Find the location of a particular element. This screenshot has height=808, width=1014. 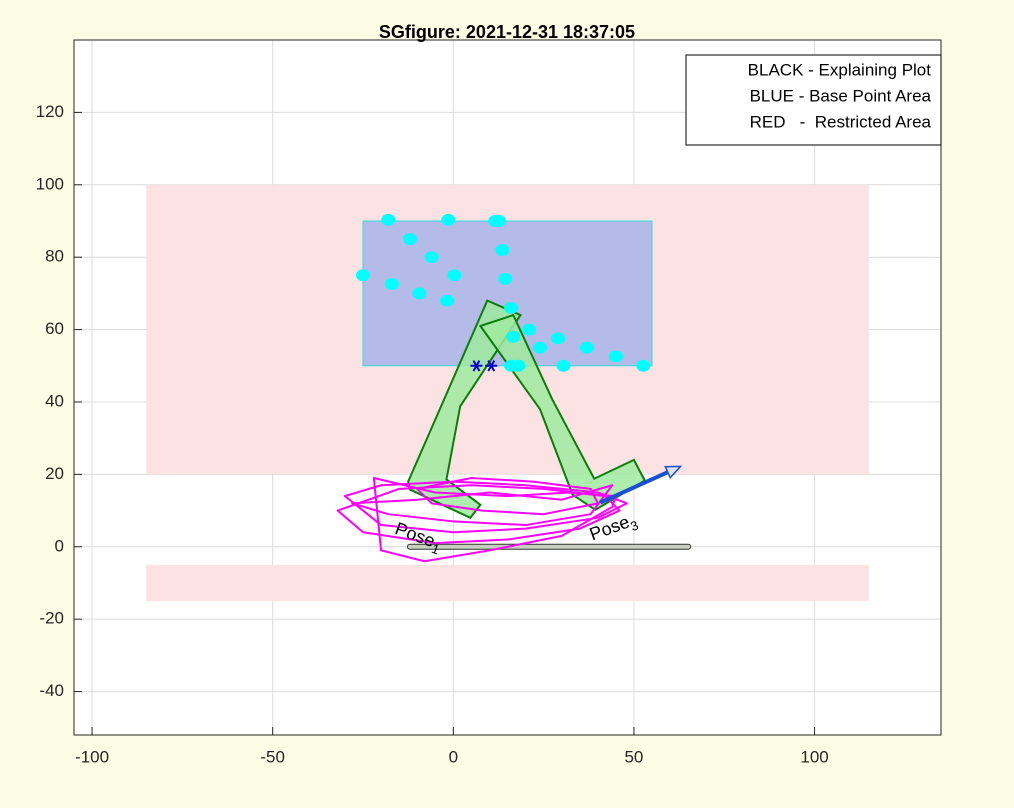

y-tick-label: 100 is located at coordinates (50, 183).